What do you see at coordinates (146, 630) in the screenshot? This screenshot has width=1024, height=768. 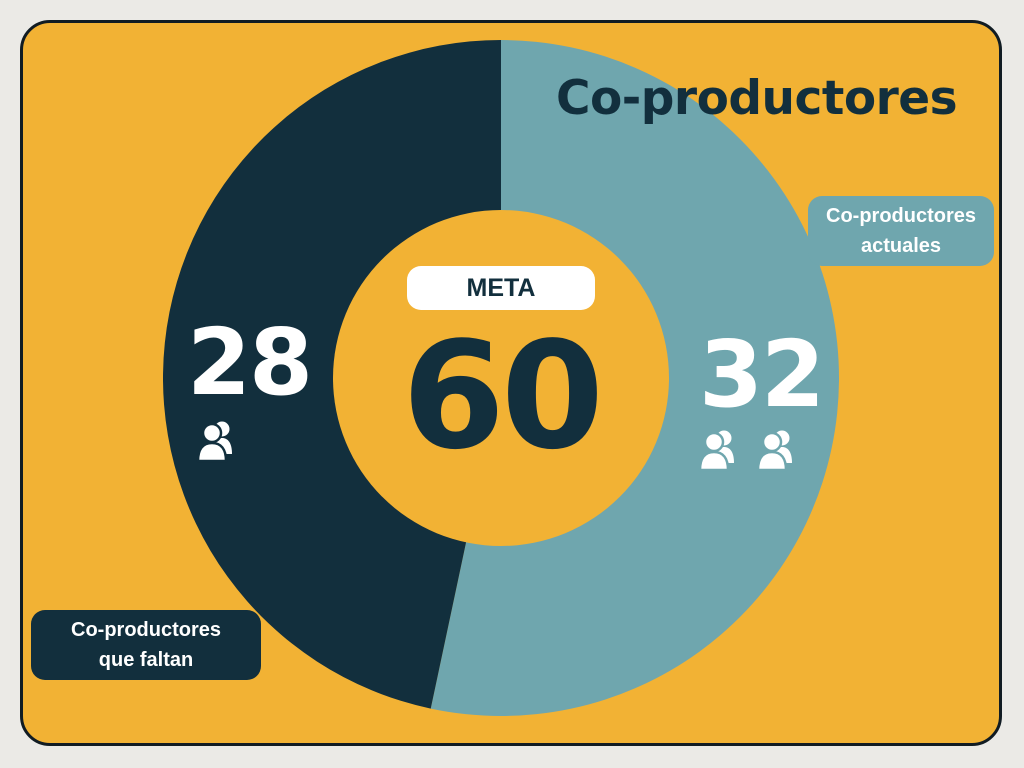 I see `legend-missing-line1: Co-productores` at bounding box center [146, 630].